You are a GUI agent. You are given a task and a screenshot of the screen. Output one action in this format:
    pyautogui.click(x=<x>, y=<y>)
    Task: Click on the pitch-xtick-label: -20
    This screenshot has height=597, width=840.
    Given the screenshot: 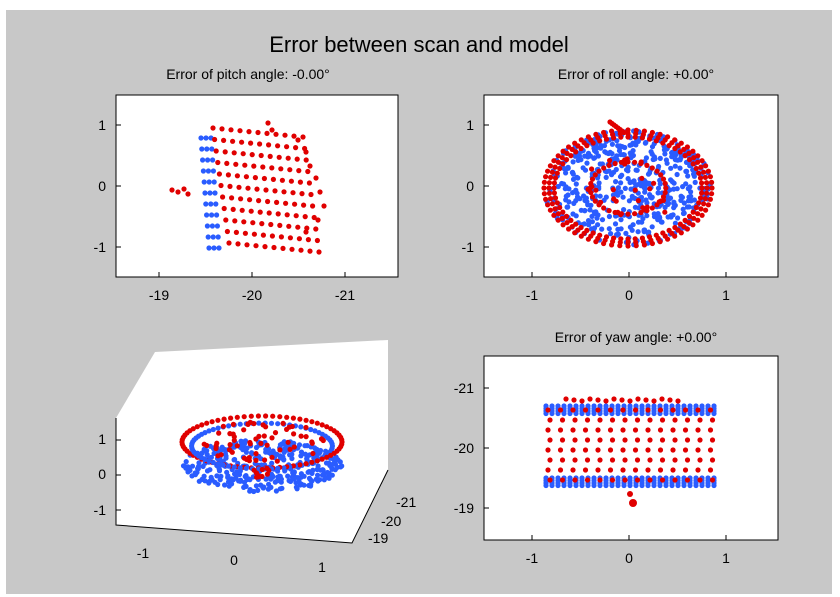 What is the action you would take?
    pyautogui.click(x=252, y=295)
    